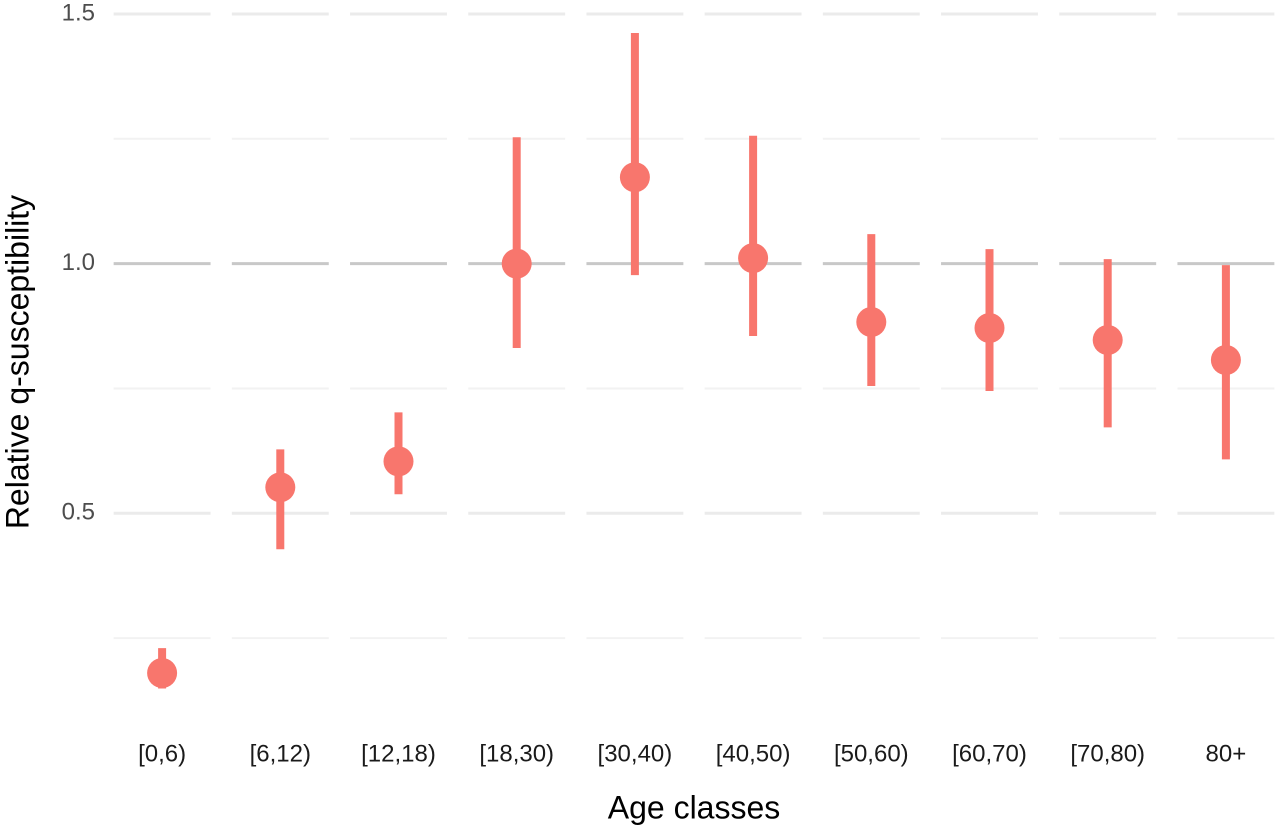 Image resolution: width=1280 pixels, height=836 pixels. What do you see at coordinates (989, 753) in the screenshot?
I see `x-tick-label: [60,70)` at bounding box center [989, 753].